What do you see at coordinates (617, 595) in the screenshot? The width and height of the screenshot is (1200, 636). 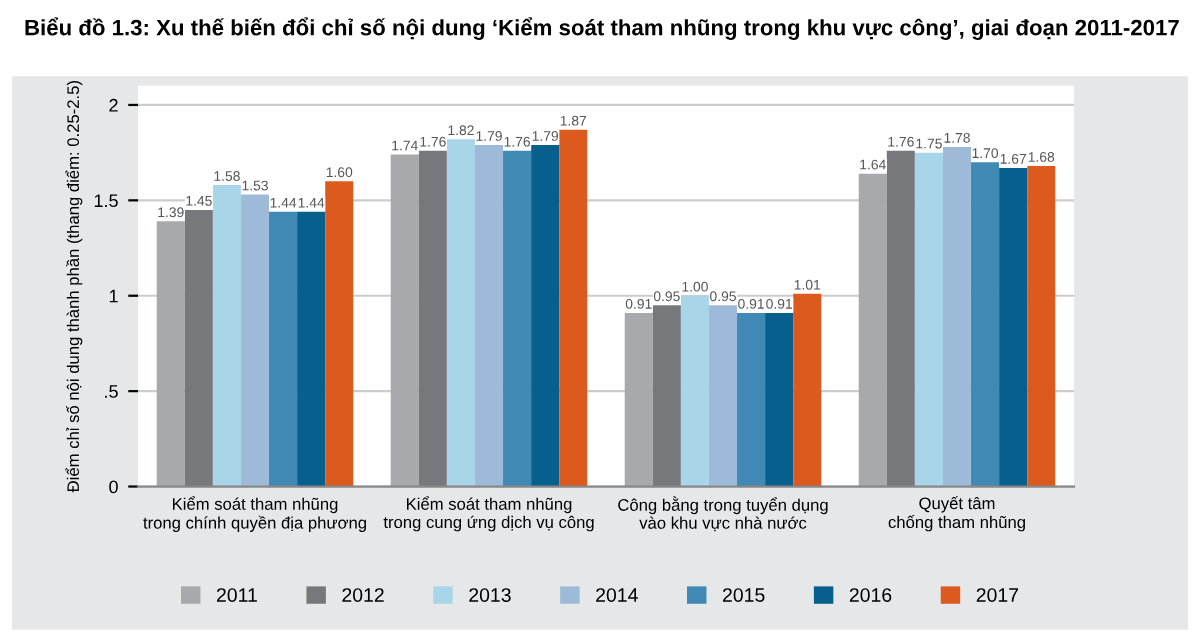 I see `legend-label: 2014` at bounding box center [617, 595].